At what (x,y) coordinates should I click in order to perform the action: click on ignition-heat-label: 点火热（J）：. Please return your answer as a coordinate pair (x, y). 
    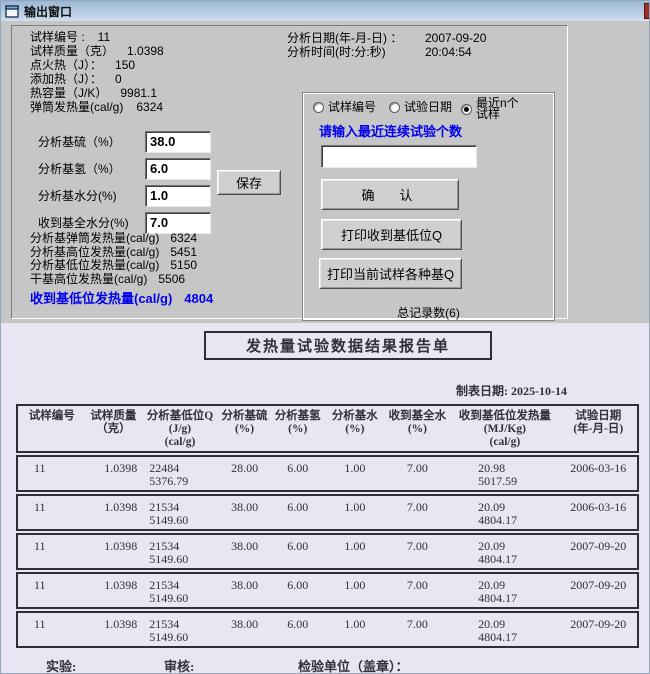
    Looking at the image, I should click on (66, 65).